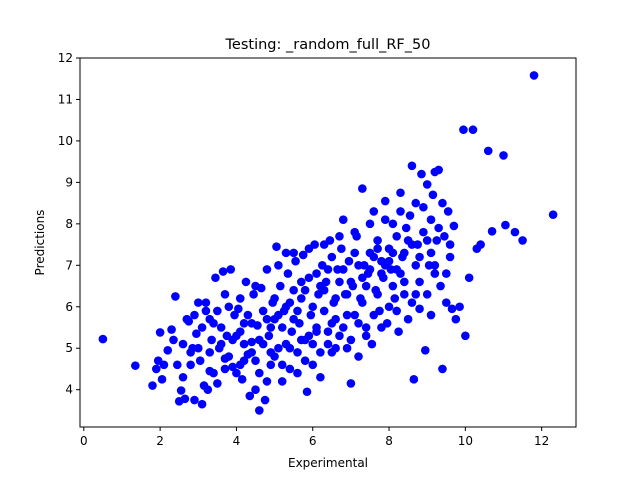  I want to click on y-tick-label: 6, so click(69, 307).